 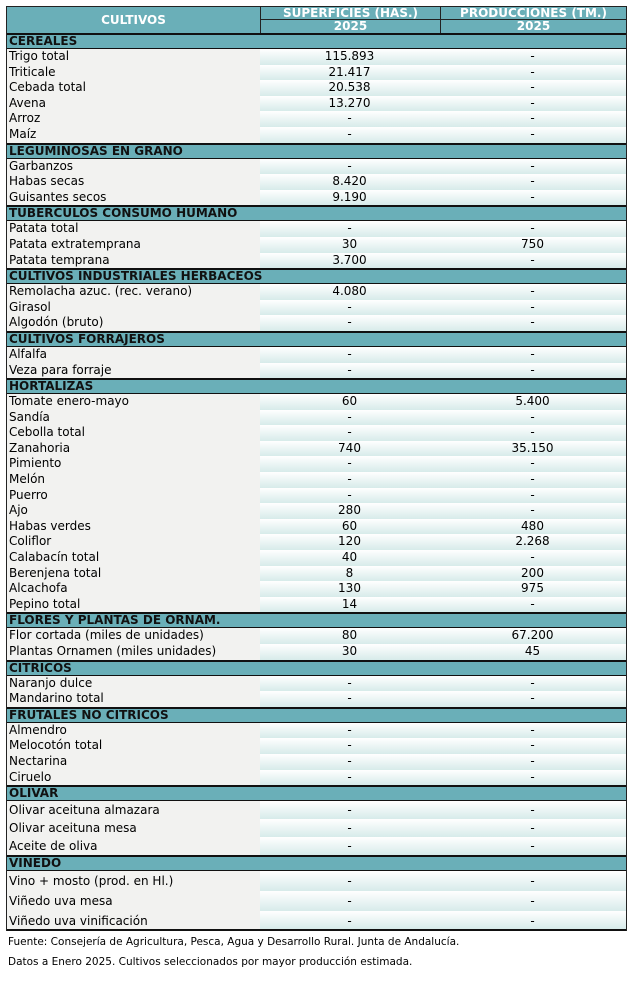 I want to click on surface-value: 130, so click(x=349, y=589).